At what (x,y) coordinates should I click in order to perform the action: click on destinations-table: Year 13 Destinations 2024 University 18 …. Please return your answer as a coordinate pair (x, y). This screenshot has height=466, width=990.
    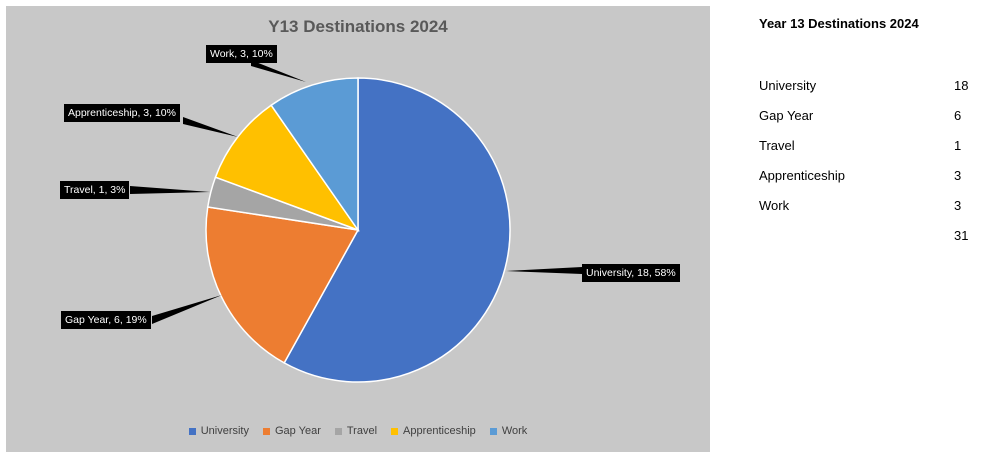
    Looking at the image, I should click on (866, 137).